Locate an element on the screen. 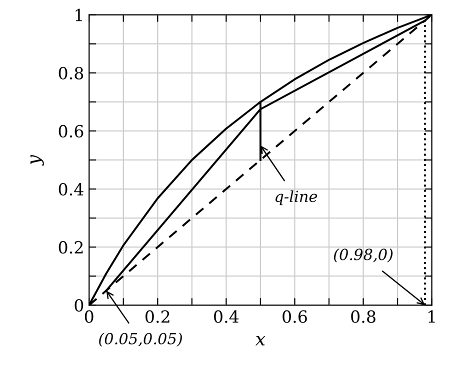 The height and width of the screenshot is (380, 474). y-tick-label: 0 is located at coordinates (79, 305).